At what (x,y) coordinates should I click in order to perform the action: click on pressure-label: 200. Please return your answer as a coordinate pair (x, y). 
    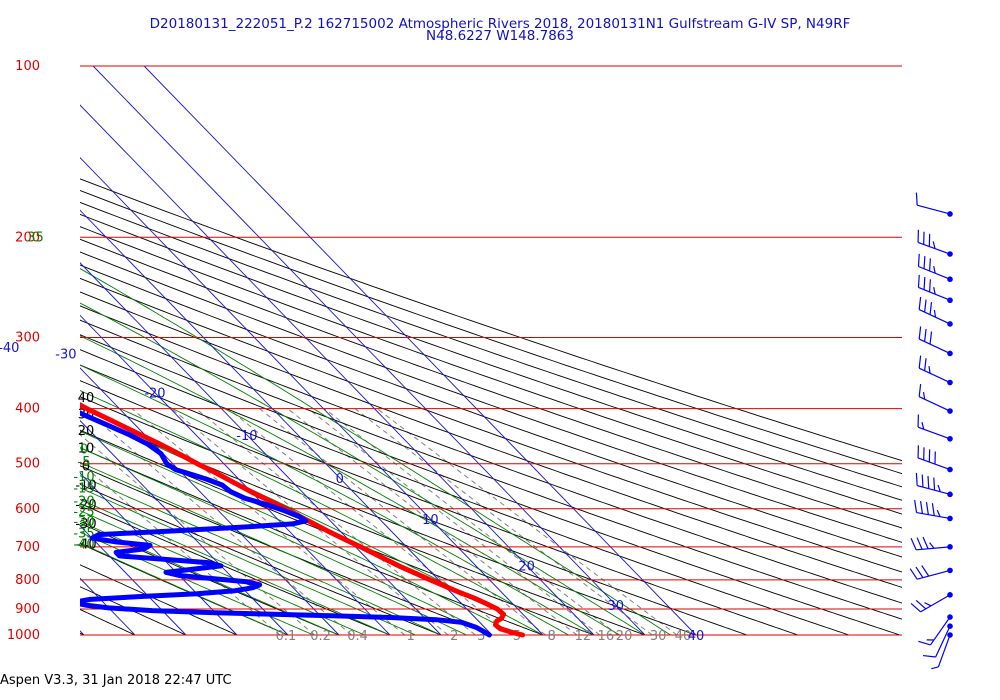
    Looking at the image, I should click on (27, 237).